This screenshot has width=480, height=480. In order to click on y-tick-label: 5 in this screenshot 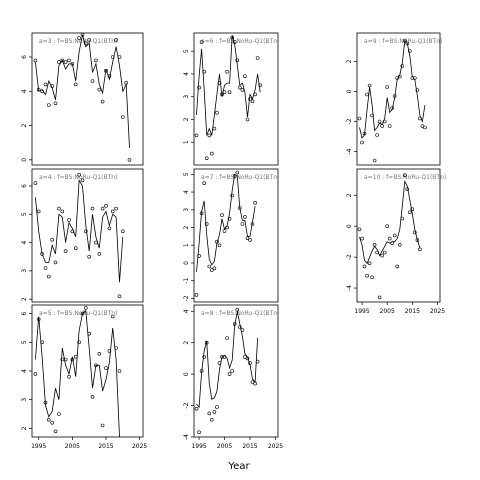, I will do `click(186, 174)`.